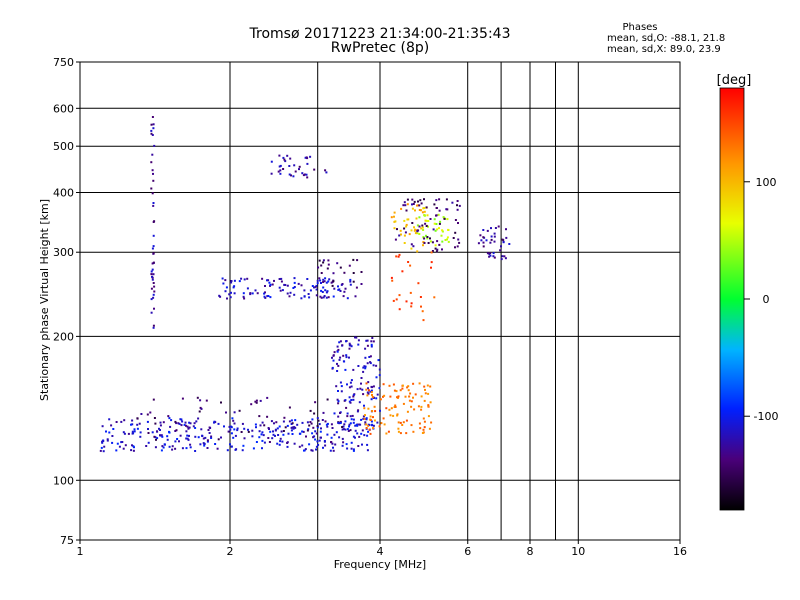 The image size is (800, 600). What do you see at coordinates (63, 146) in the screenshot?
I see `y-tick-label: 500` at bounding box center [63, 146].